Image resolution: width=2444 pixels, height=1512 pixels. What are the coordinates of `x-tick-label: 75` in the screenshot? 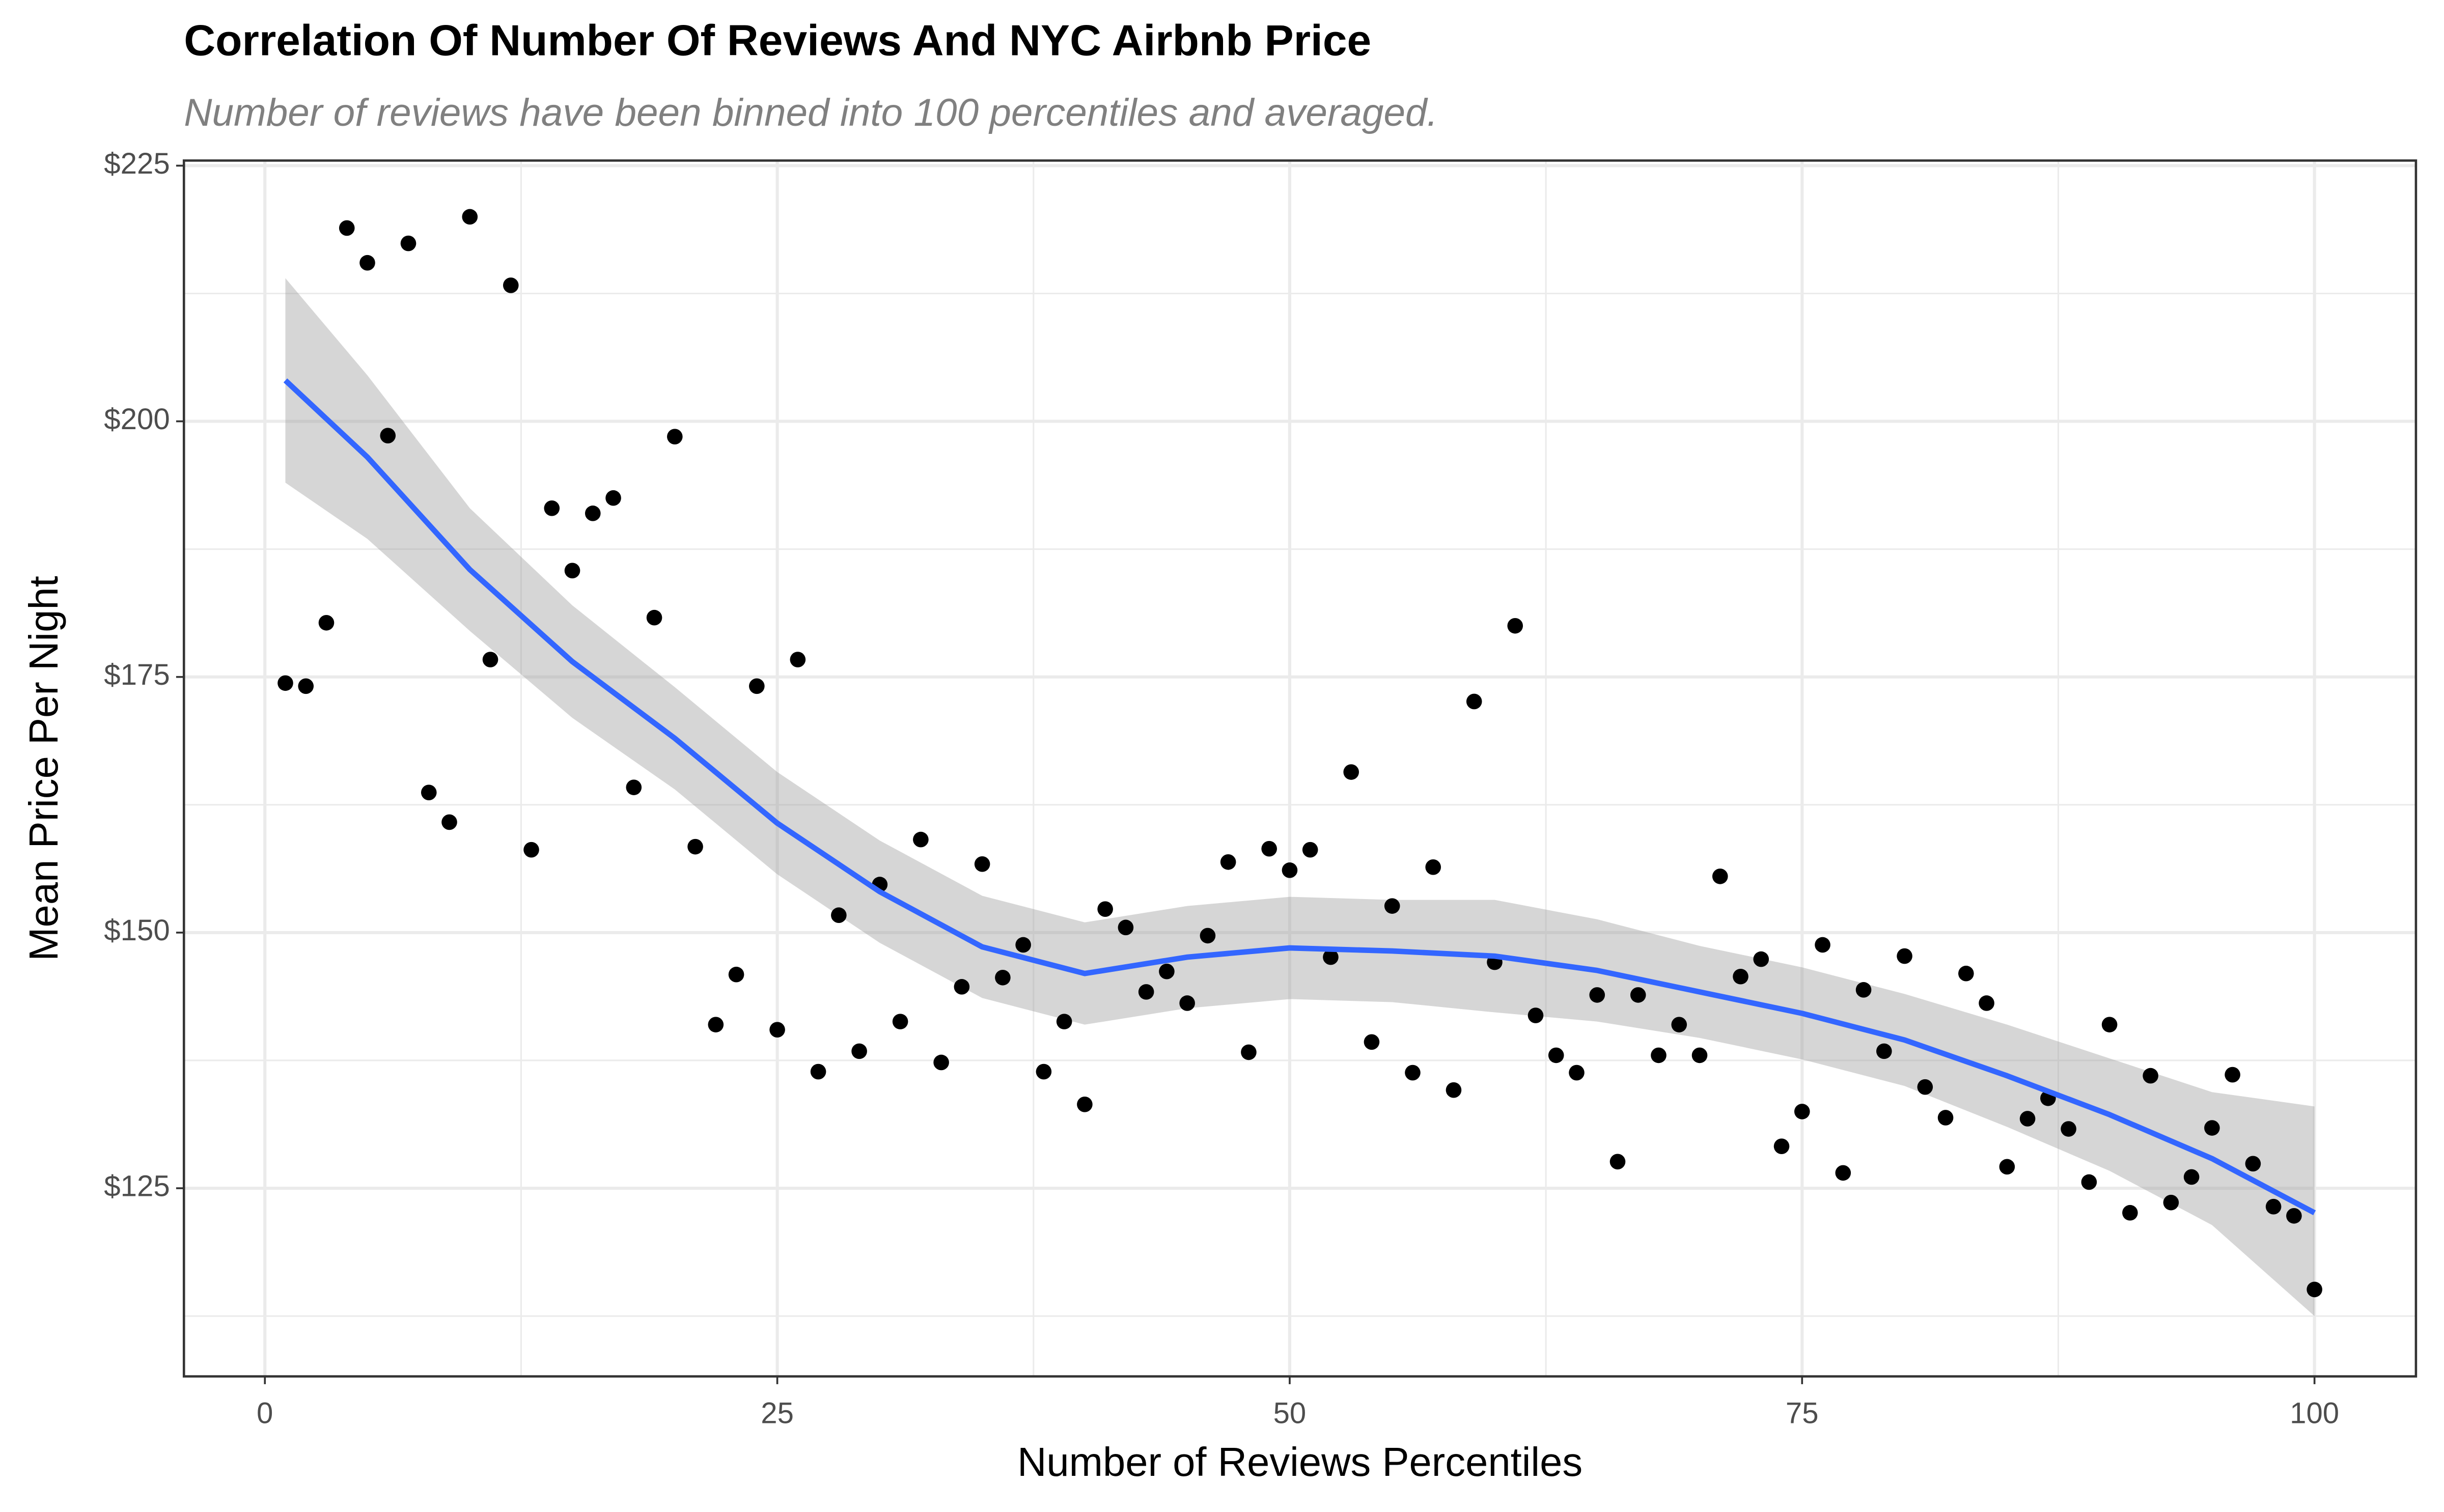 It's located at (1802, 1413).